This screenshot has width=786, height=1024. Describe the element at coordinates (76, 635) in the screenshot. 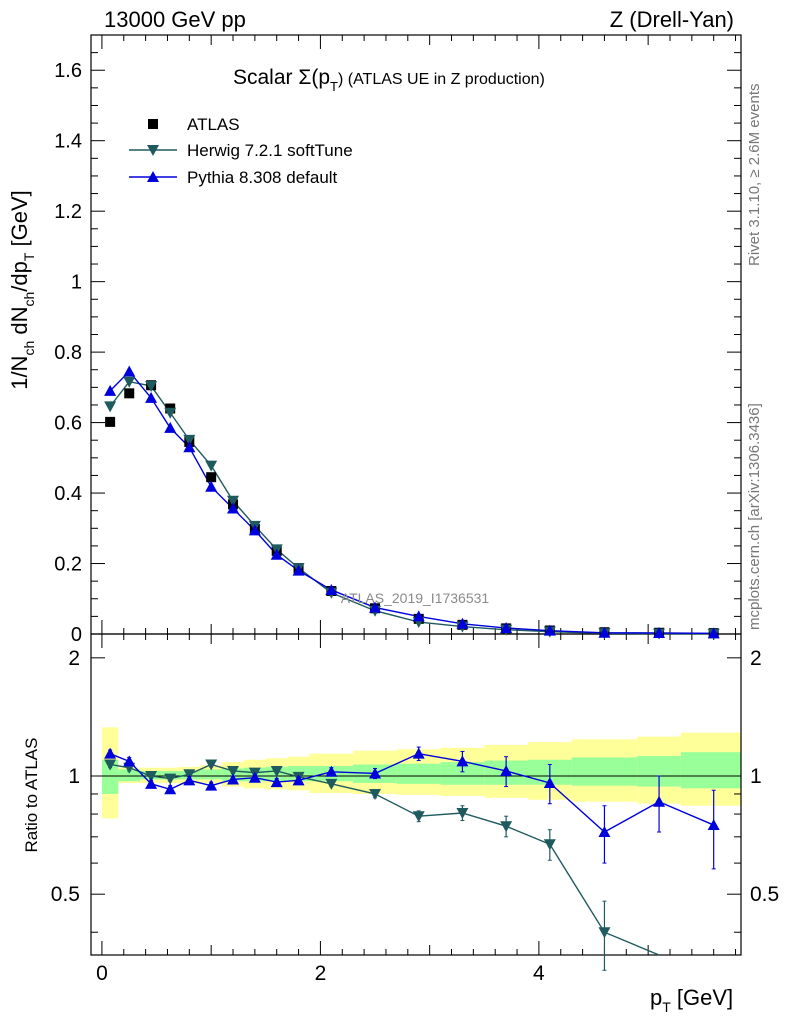

I see `y-tick-label: 0` at that location.